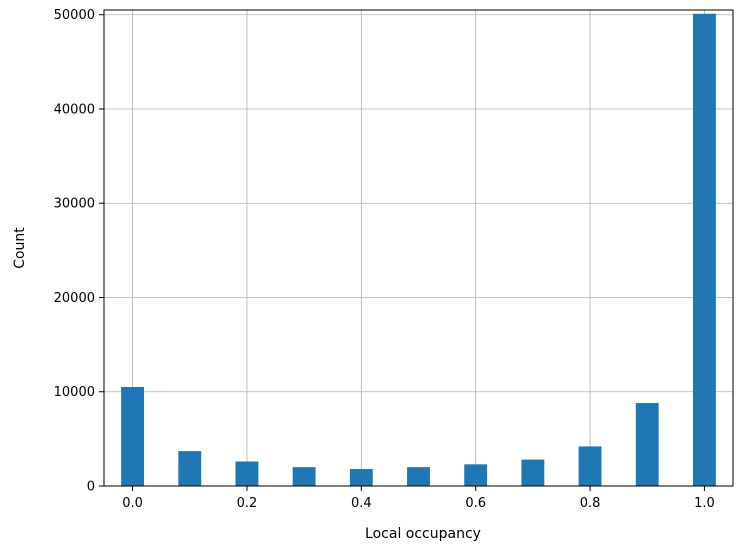 The height and width of the screenshot is (546, 736). I want to click on x-tick-label: 0.4, so click(361, 503).